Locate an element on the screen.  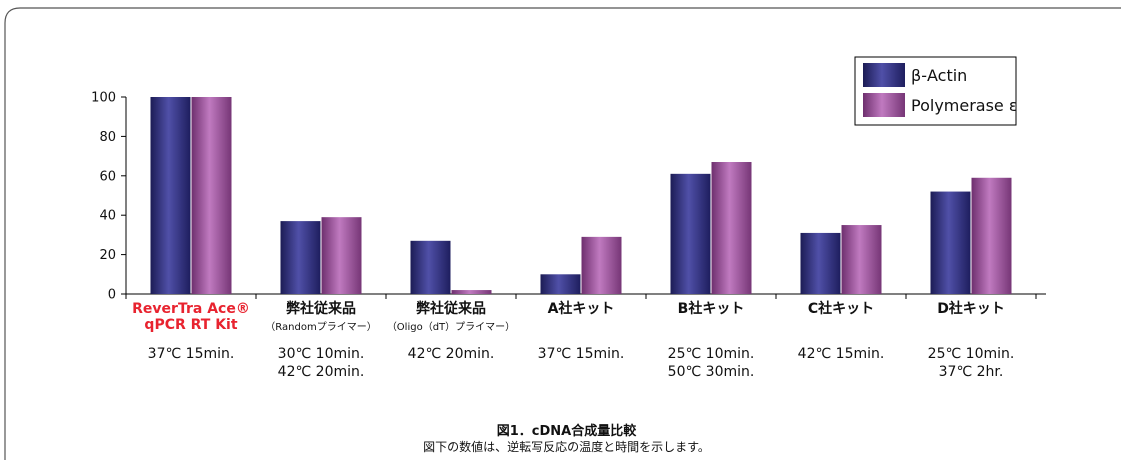
category-sublabel: （Randomプライマー） is located at coordinates (320, 327).